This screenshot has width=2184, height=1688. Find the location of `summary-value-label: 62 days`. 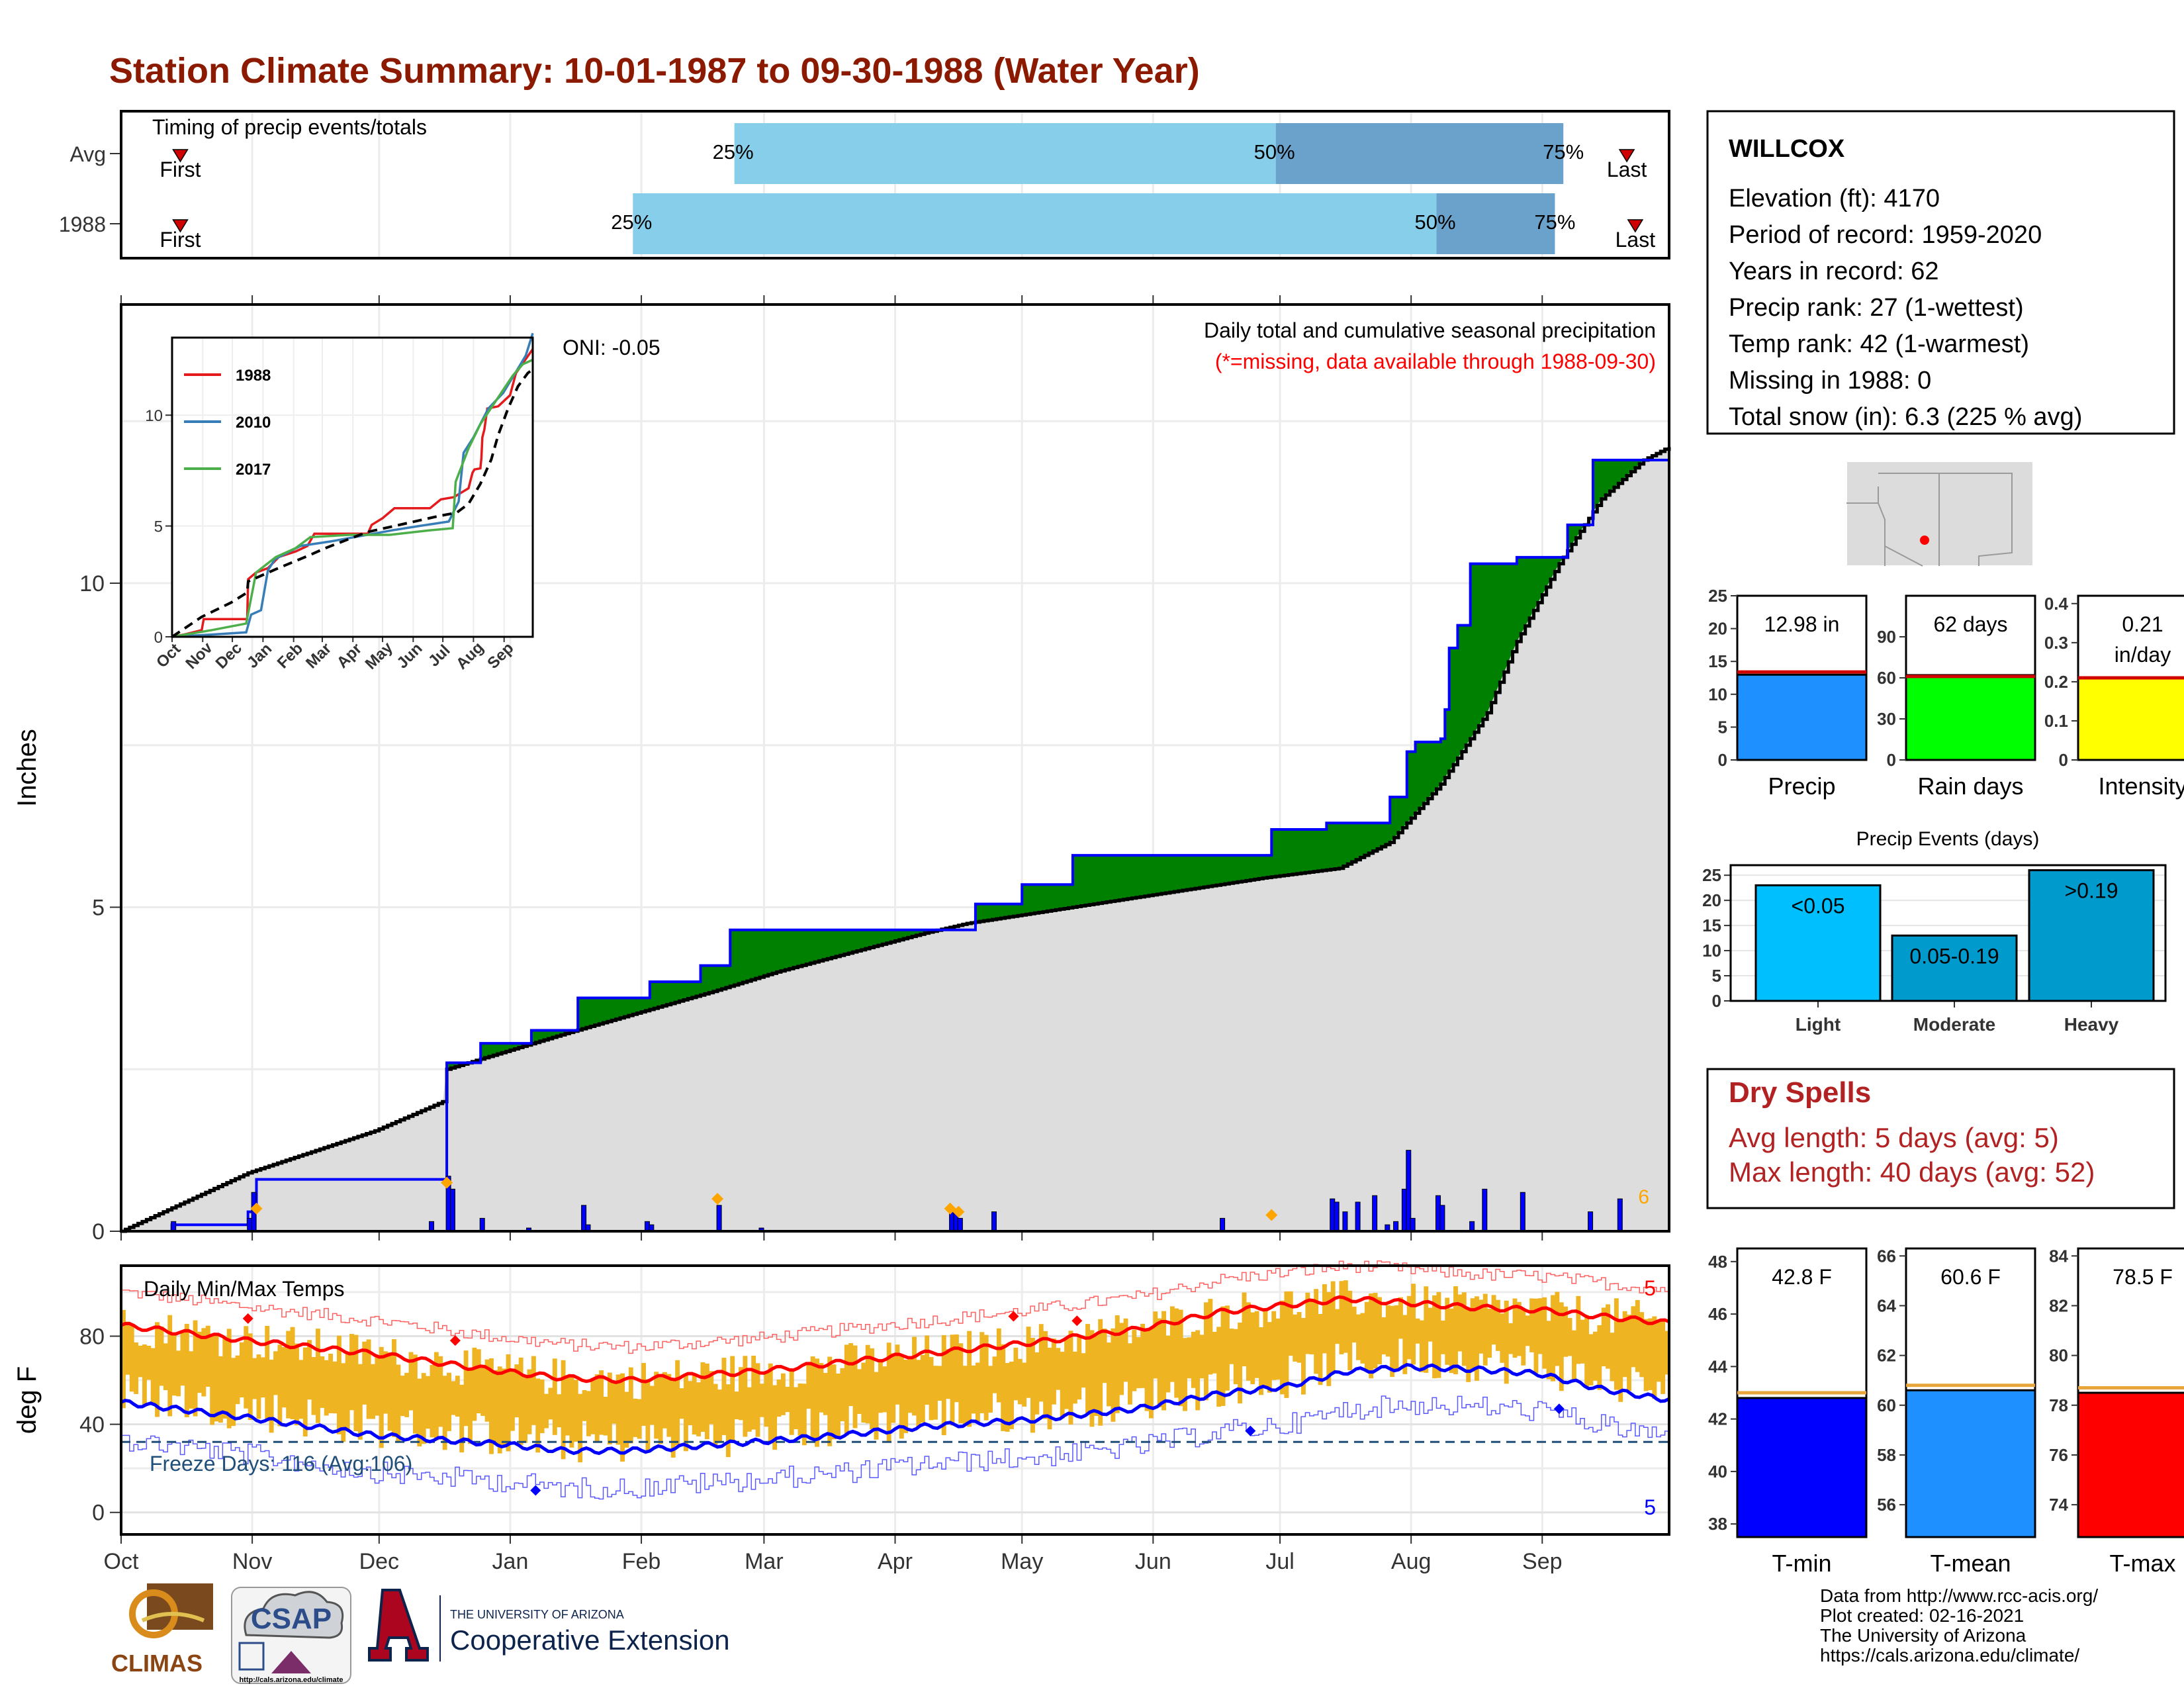

summary-value-label: 62 days is located at coordinates (1970, 624).